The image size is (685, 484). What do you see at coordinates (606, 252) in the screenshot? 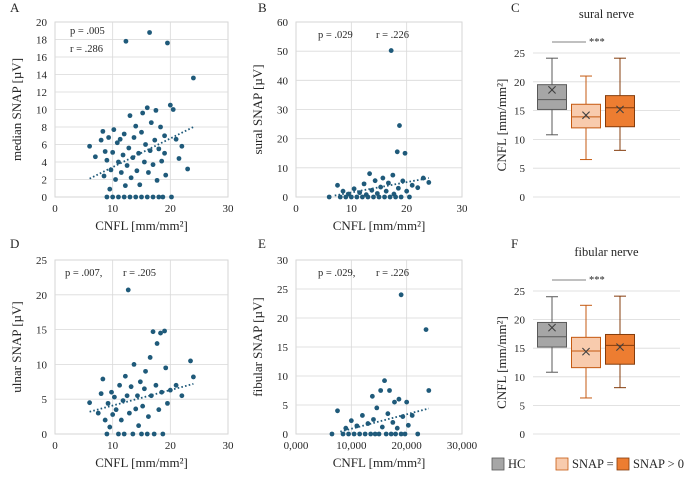
I see `chart-title: fibular nerve` at bounding box center [606, 252].